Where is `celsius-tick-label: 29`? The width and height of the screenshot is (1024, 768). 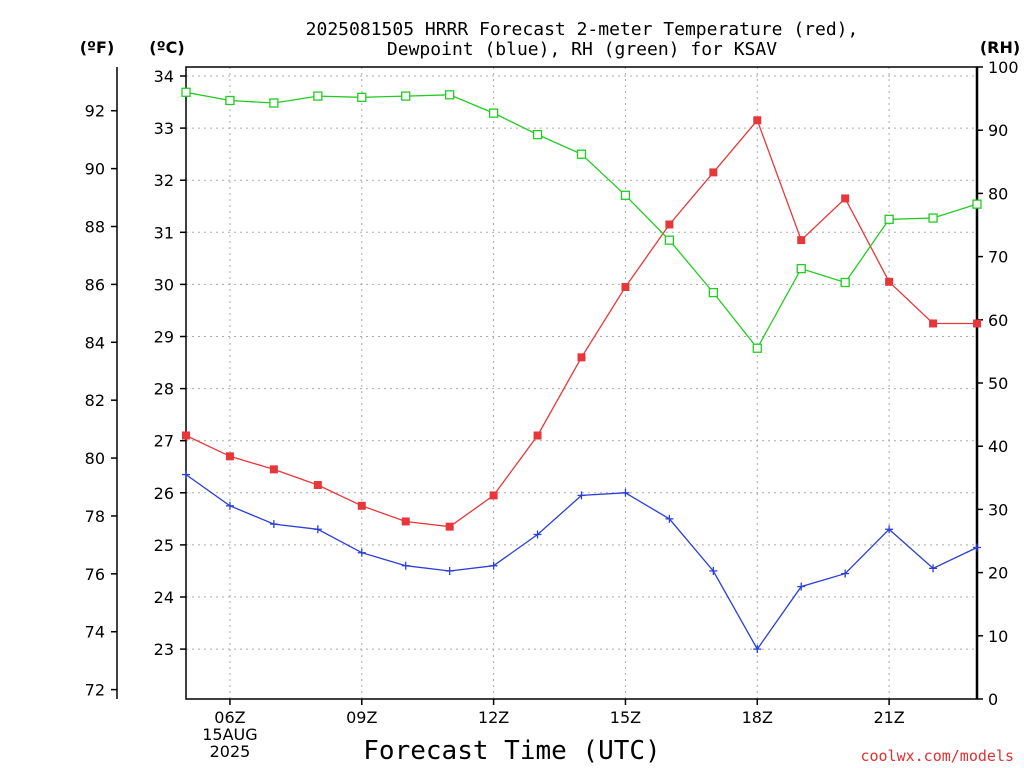 celsius-tick-label: 29 is located at coordinates (164, 337).